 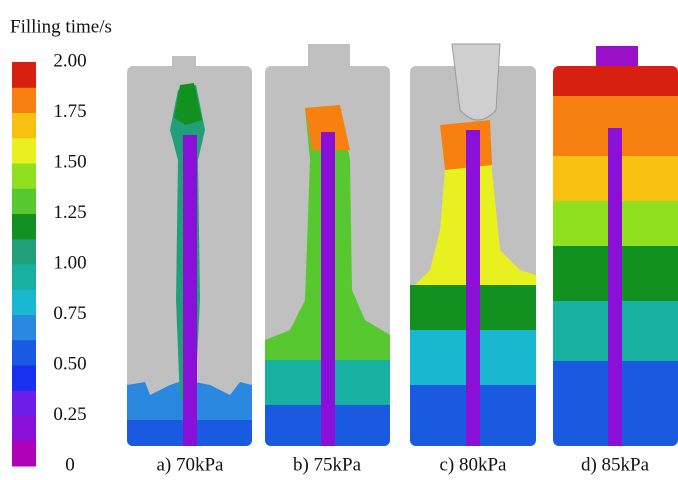 I want to click on tick-label: 0.25, so click(x=69, y=414).